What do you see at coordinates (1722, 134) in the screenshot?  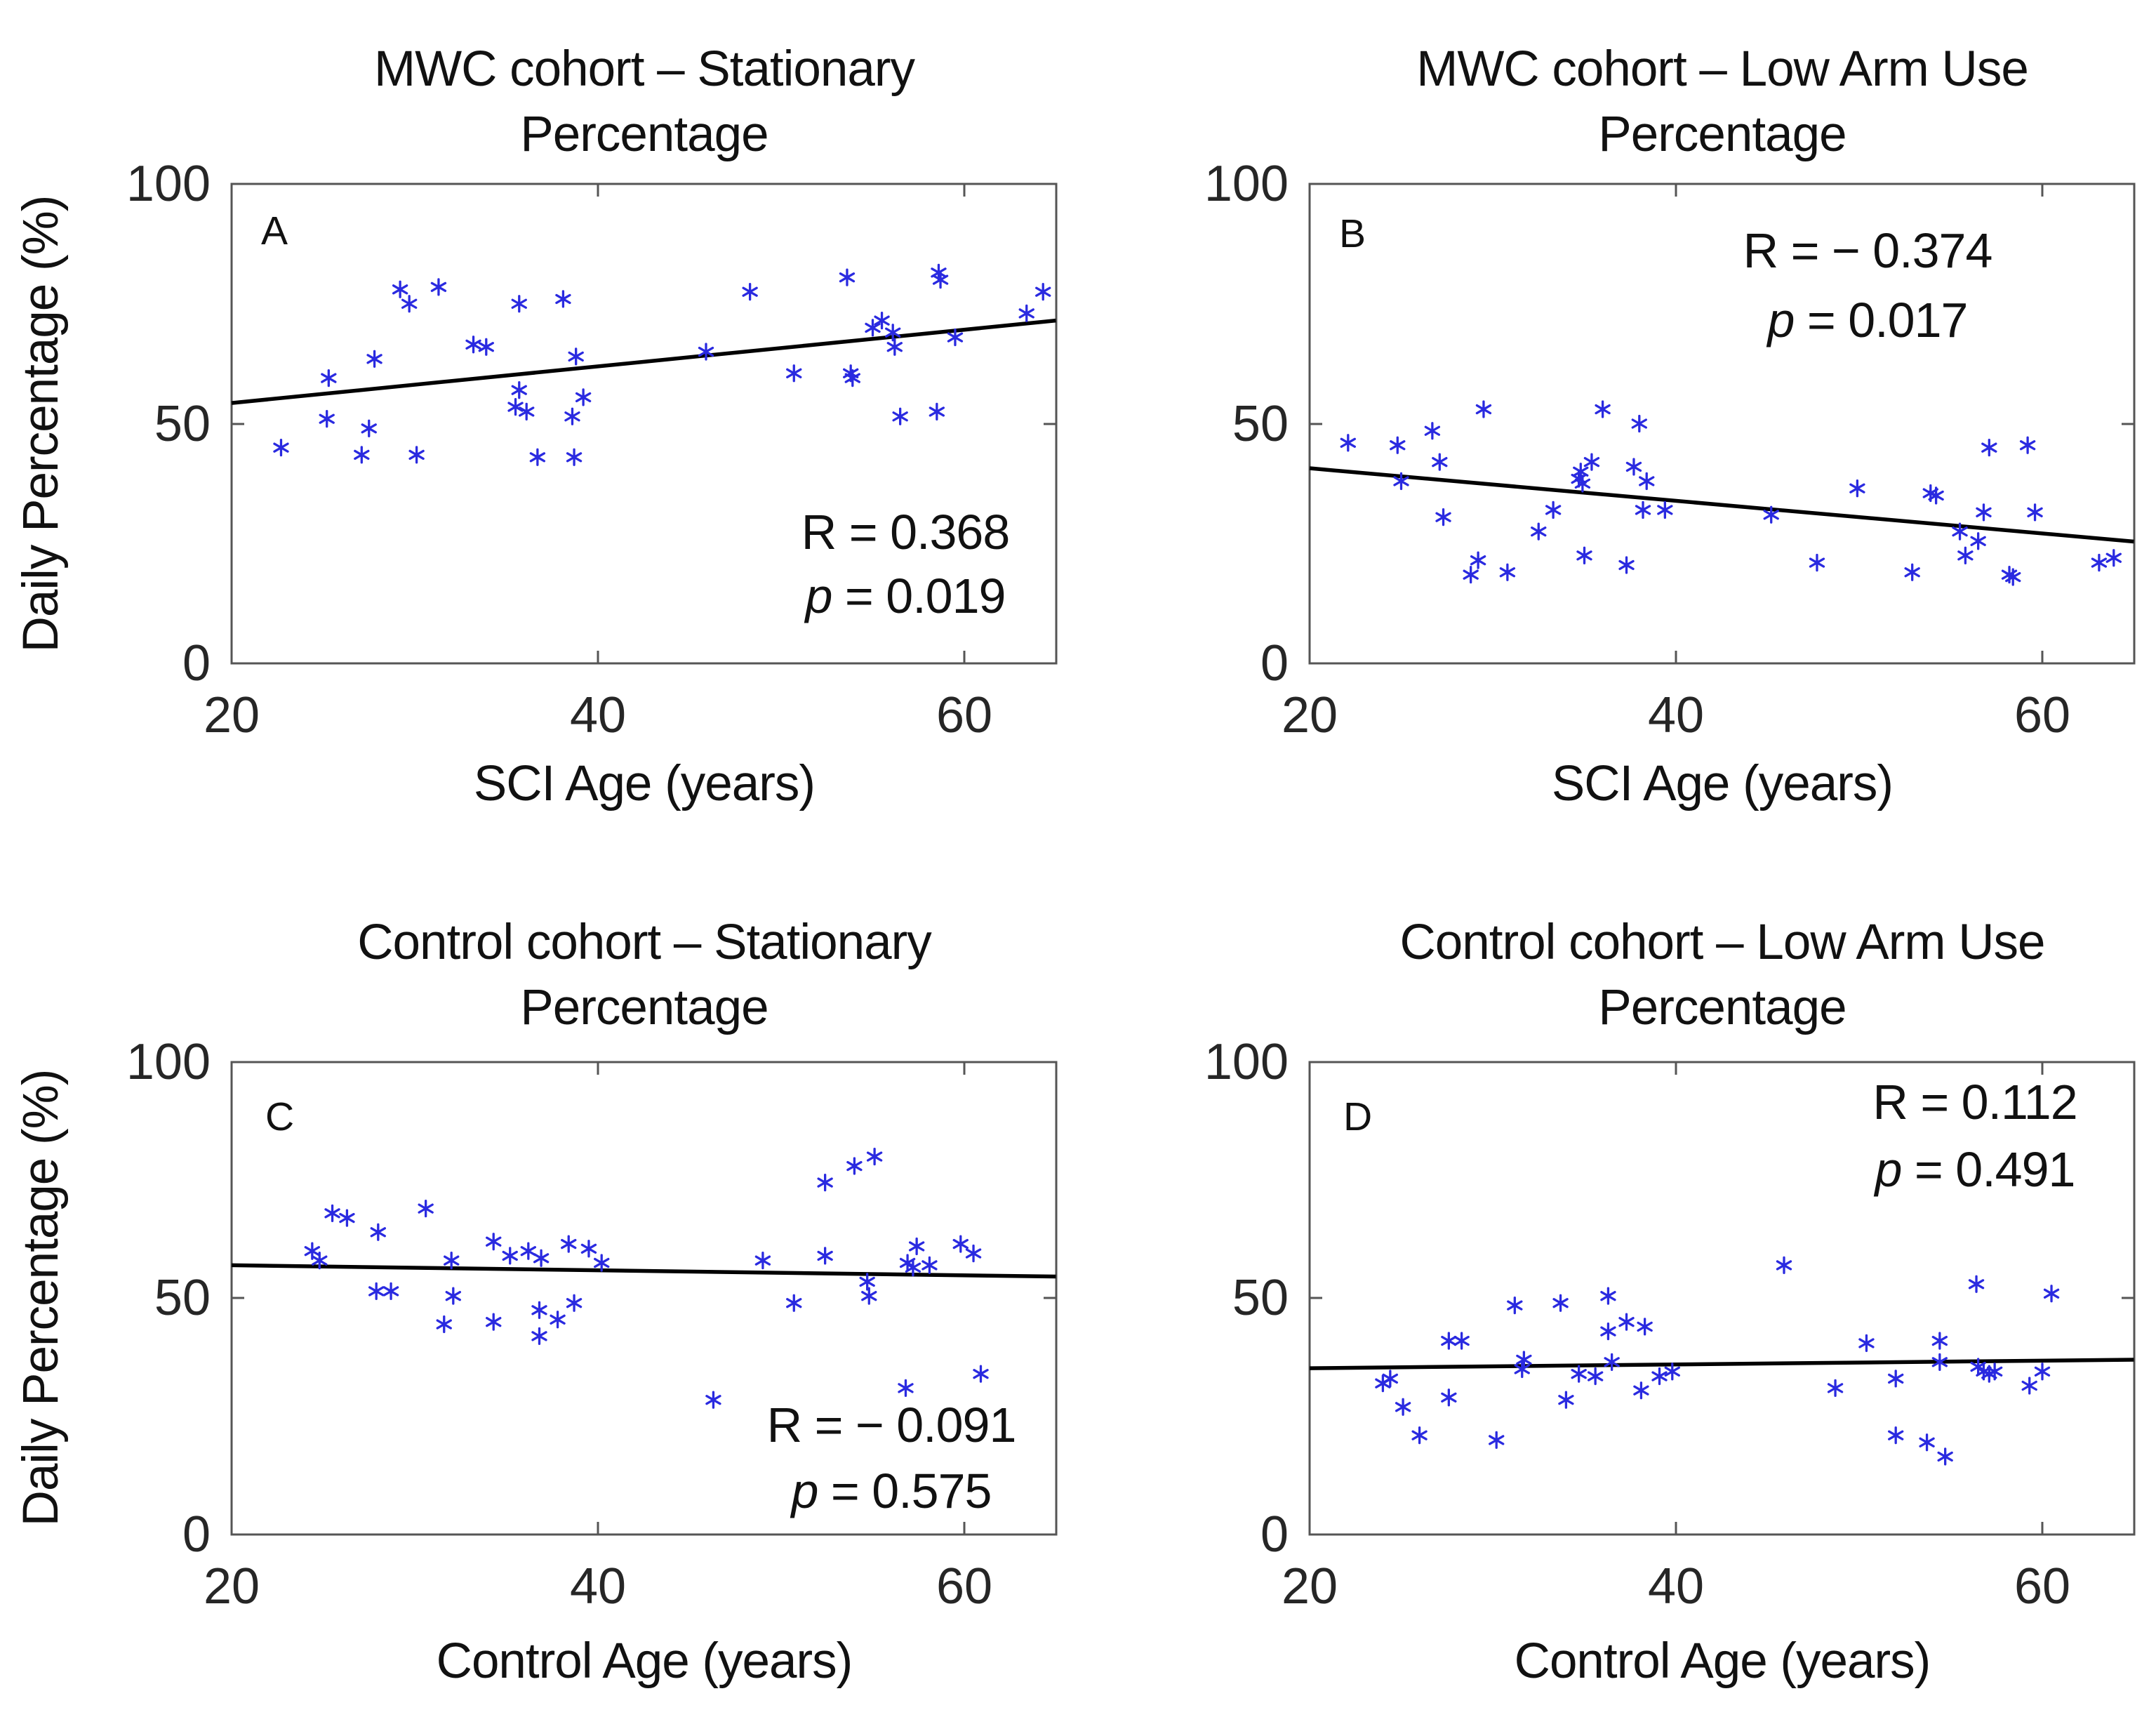 I see `panel-b-title-line2: Percentage` at bounding box center [1722, 134].